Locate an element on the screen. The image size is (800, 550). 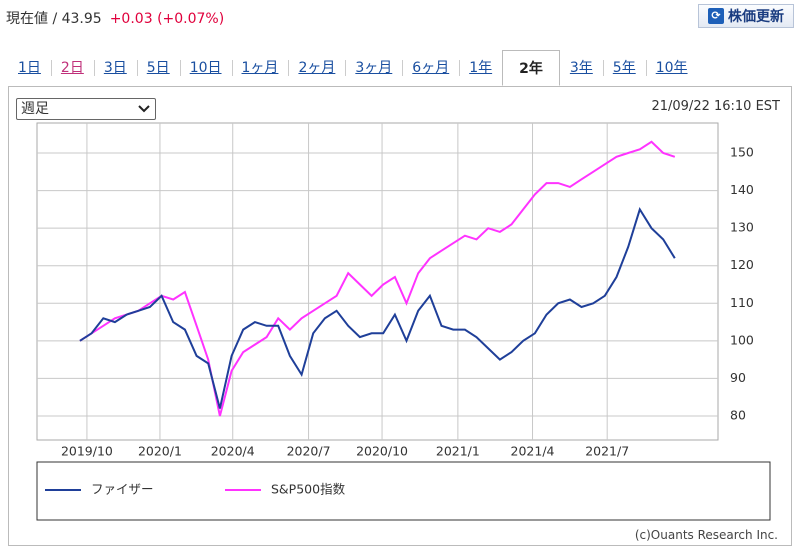
period-select: 週足 is located at coordinates (86, 109).